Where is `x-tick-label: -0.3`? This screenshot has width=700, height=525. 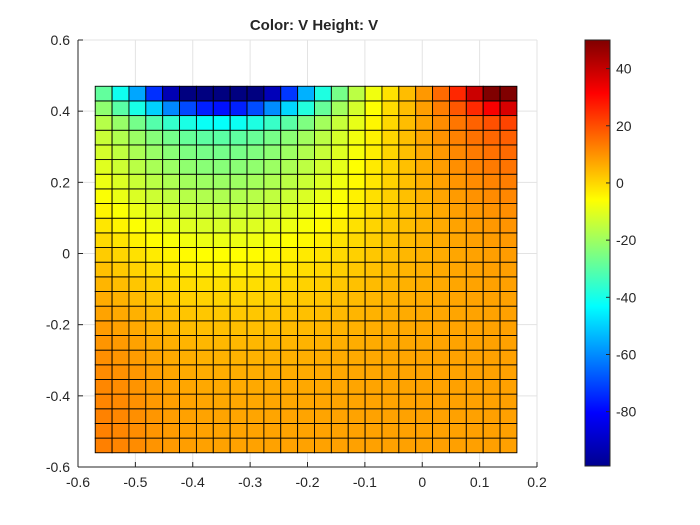 x-tick-label: -0.3 is located at coordinates (250, 482).